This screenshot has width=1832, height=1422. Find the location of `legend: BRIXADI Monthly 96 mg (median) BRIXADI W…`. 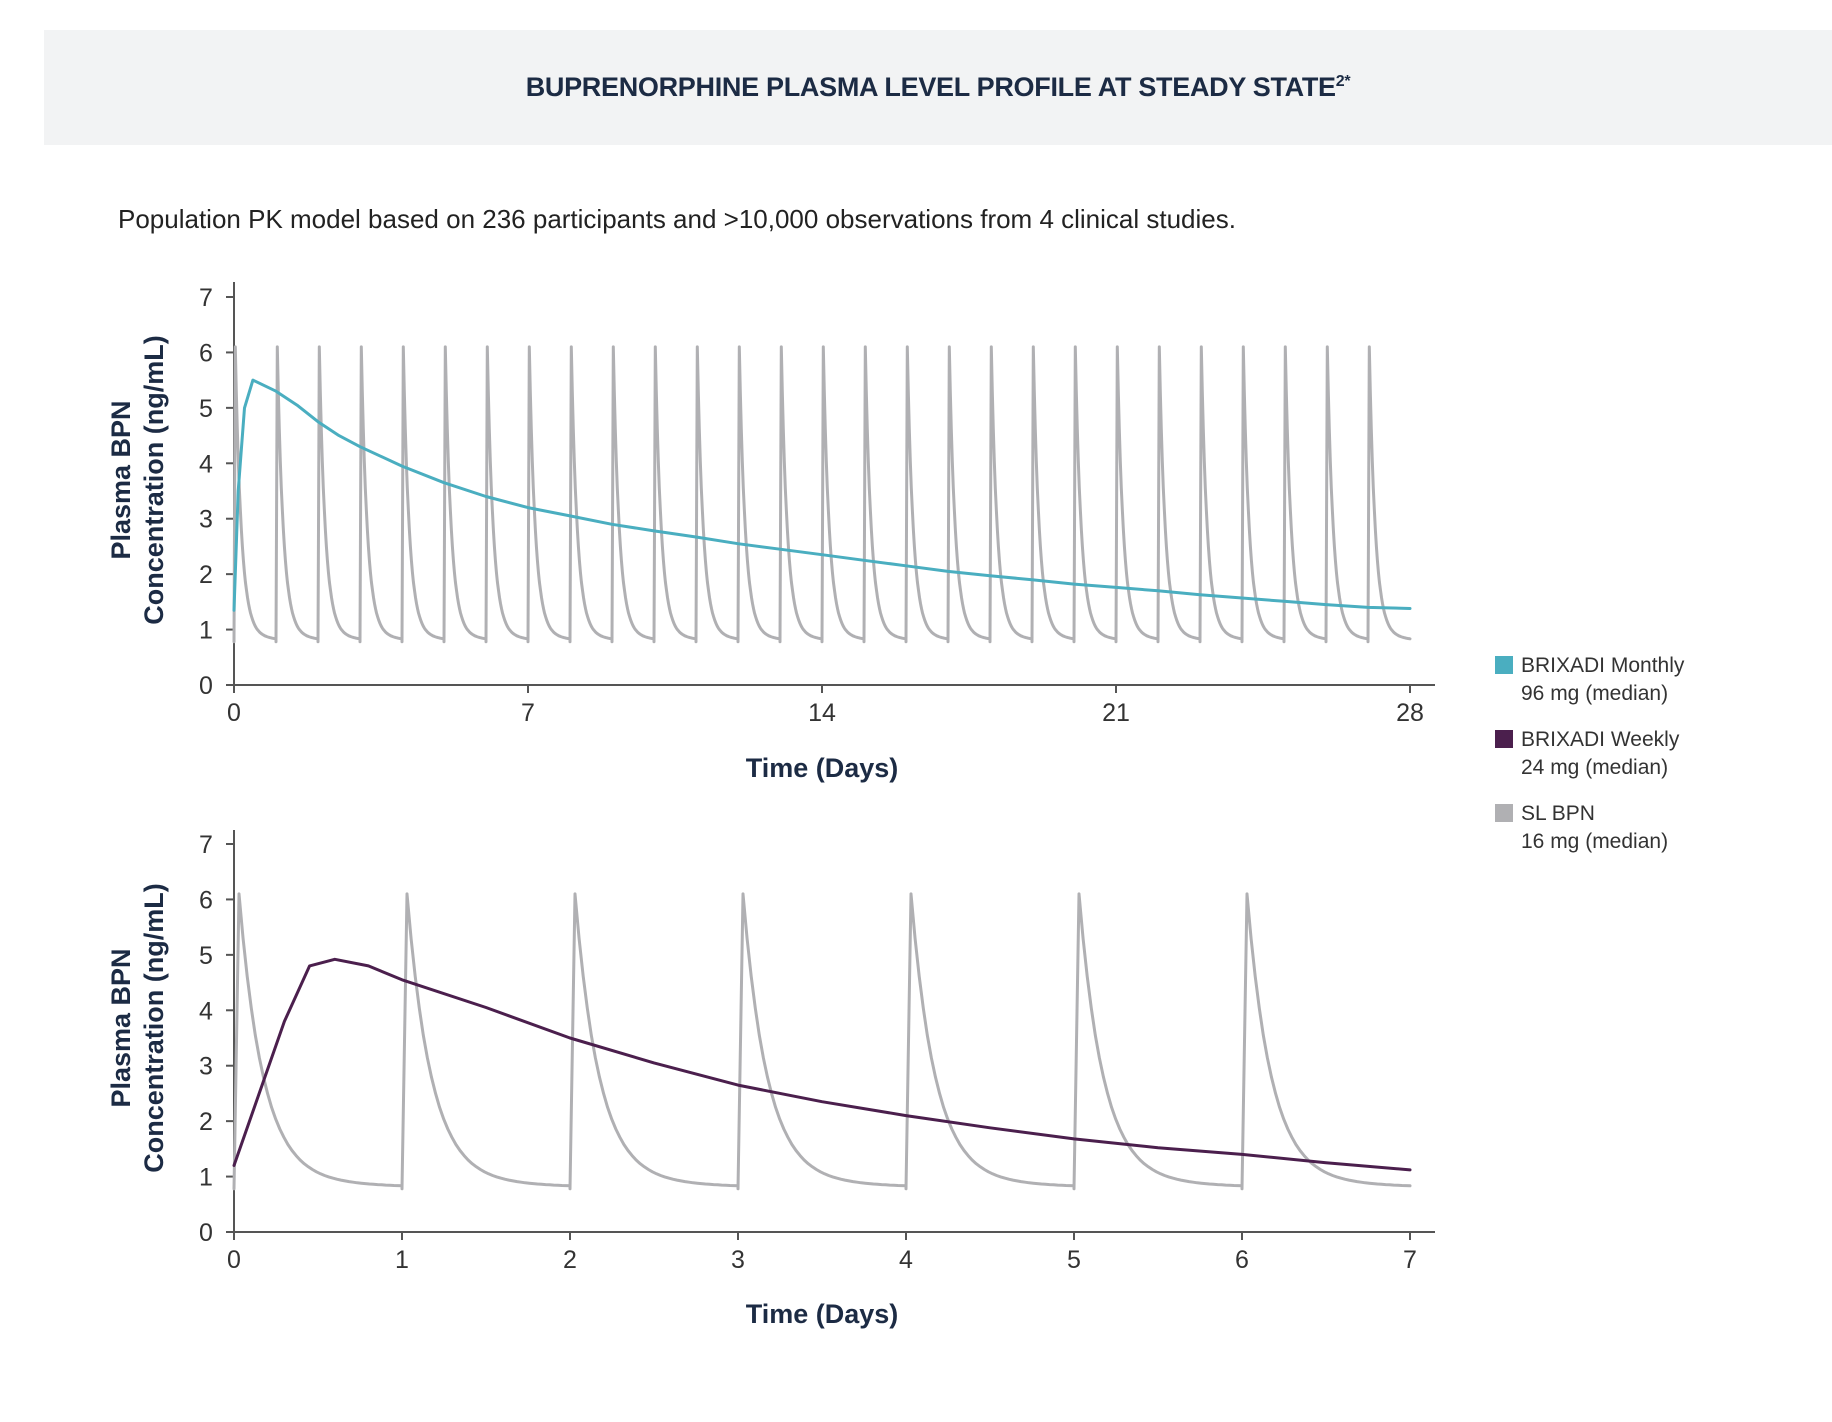

legend: BRIXADI Monthly 96 mg (median) BRIXADI W… is located at coordinates (1589, 763).